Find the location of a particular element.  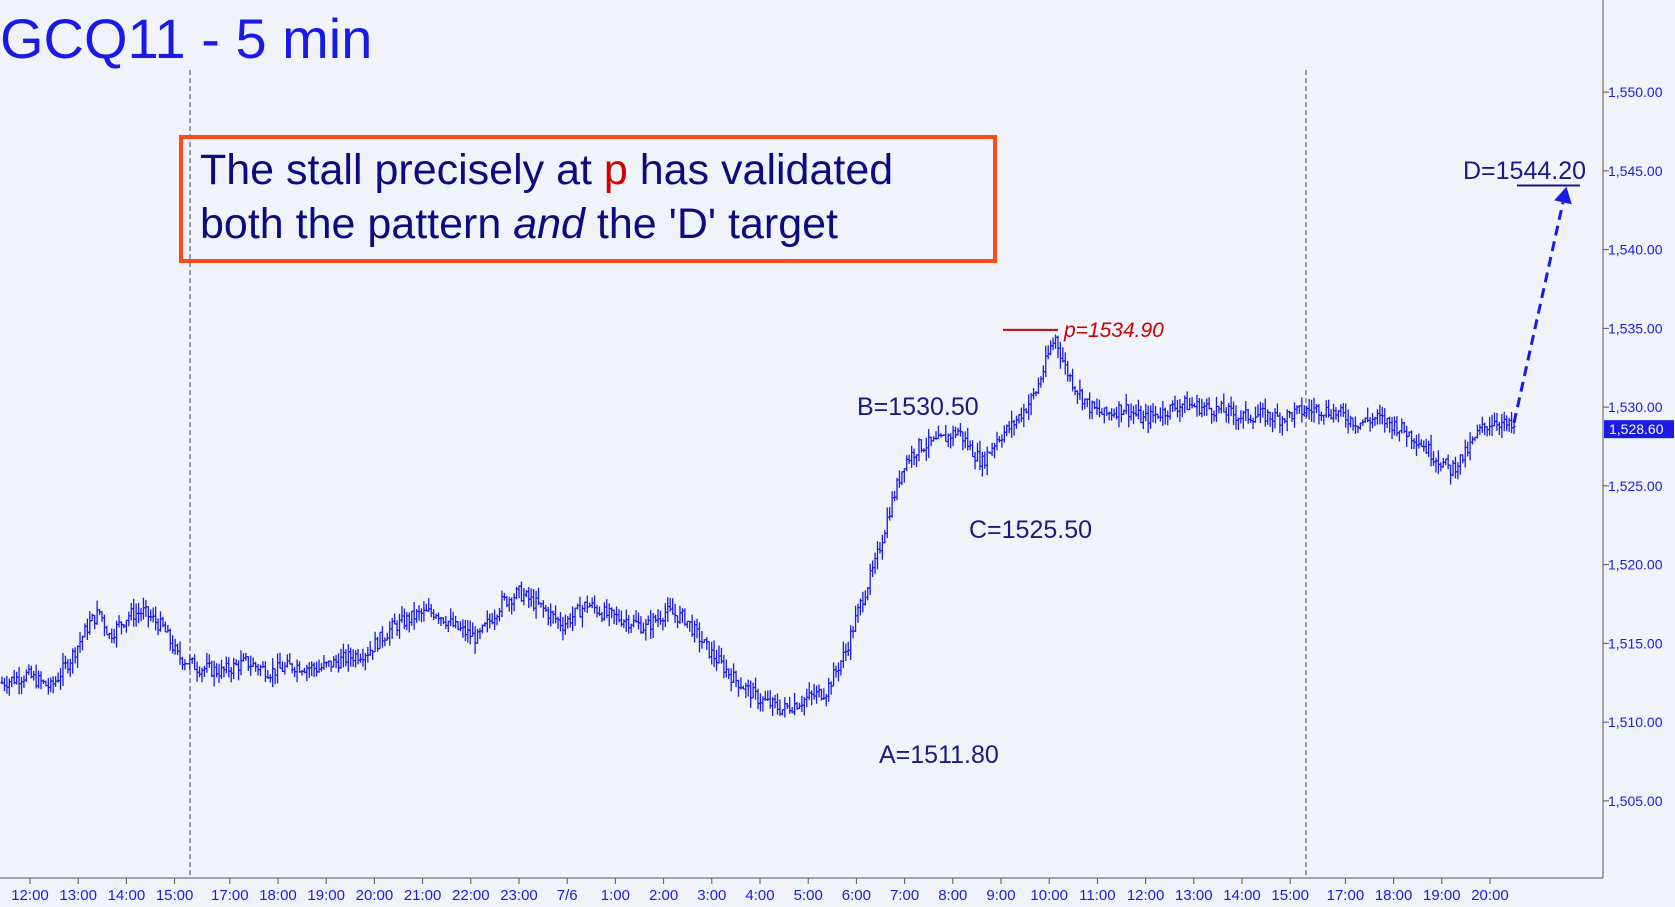

y-tick-label: 1,540.00 is located at coordinates (1635, 250).